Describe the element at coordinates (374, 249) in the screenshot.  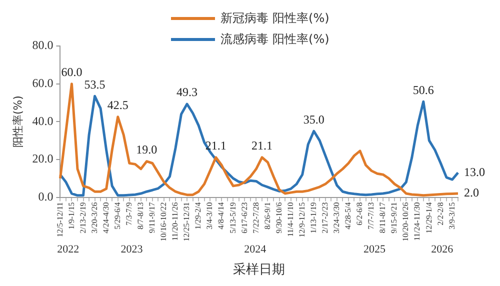
I see `text: 2025` at that location.